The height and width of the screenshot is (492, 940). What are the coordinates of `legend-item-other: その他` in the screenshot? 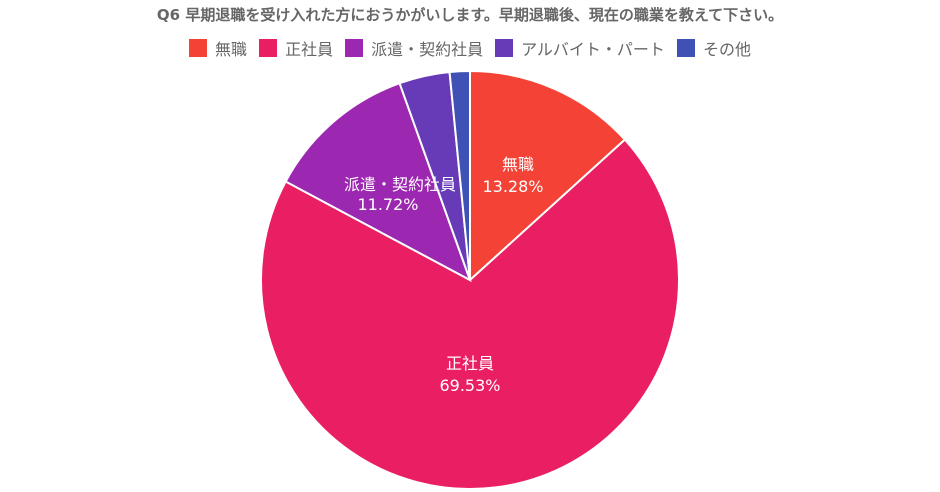 It's located at (713, 48).